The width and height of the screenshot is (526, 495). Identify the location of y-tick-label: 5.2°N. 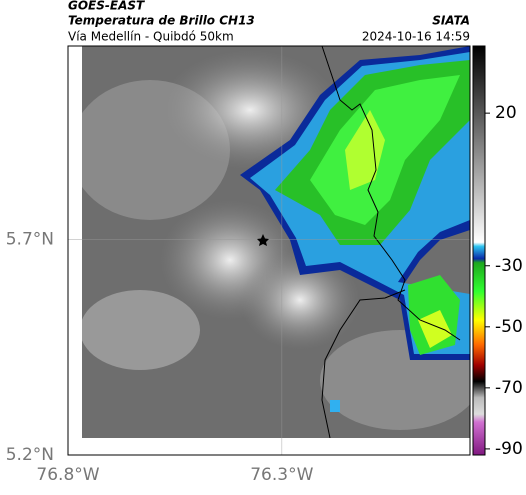
(30, 455).